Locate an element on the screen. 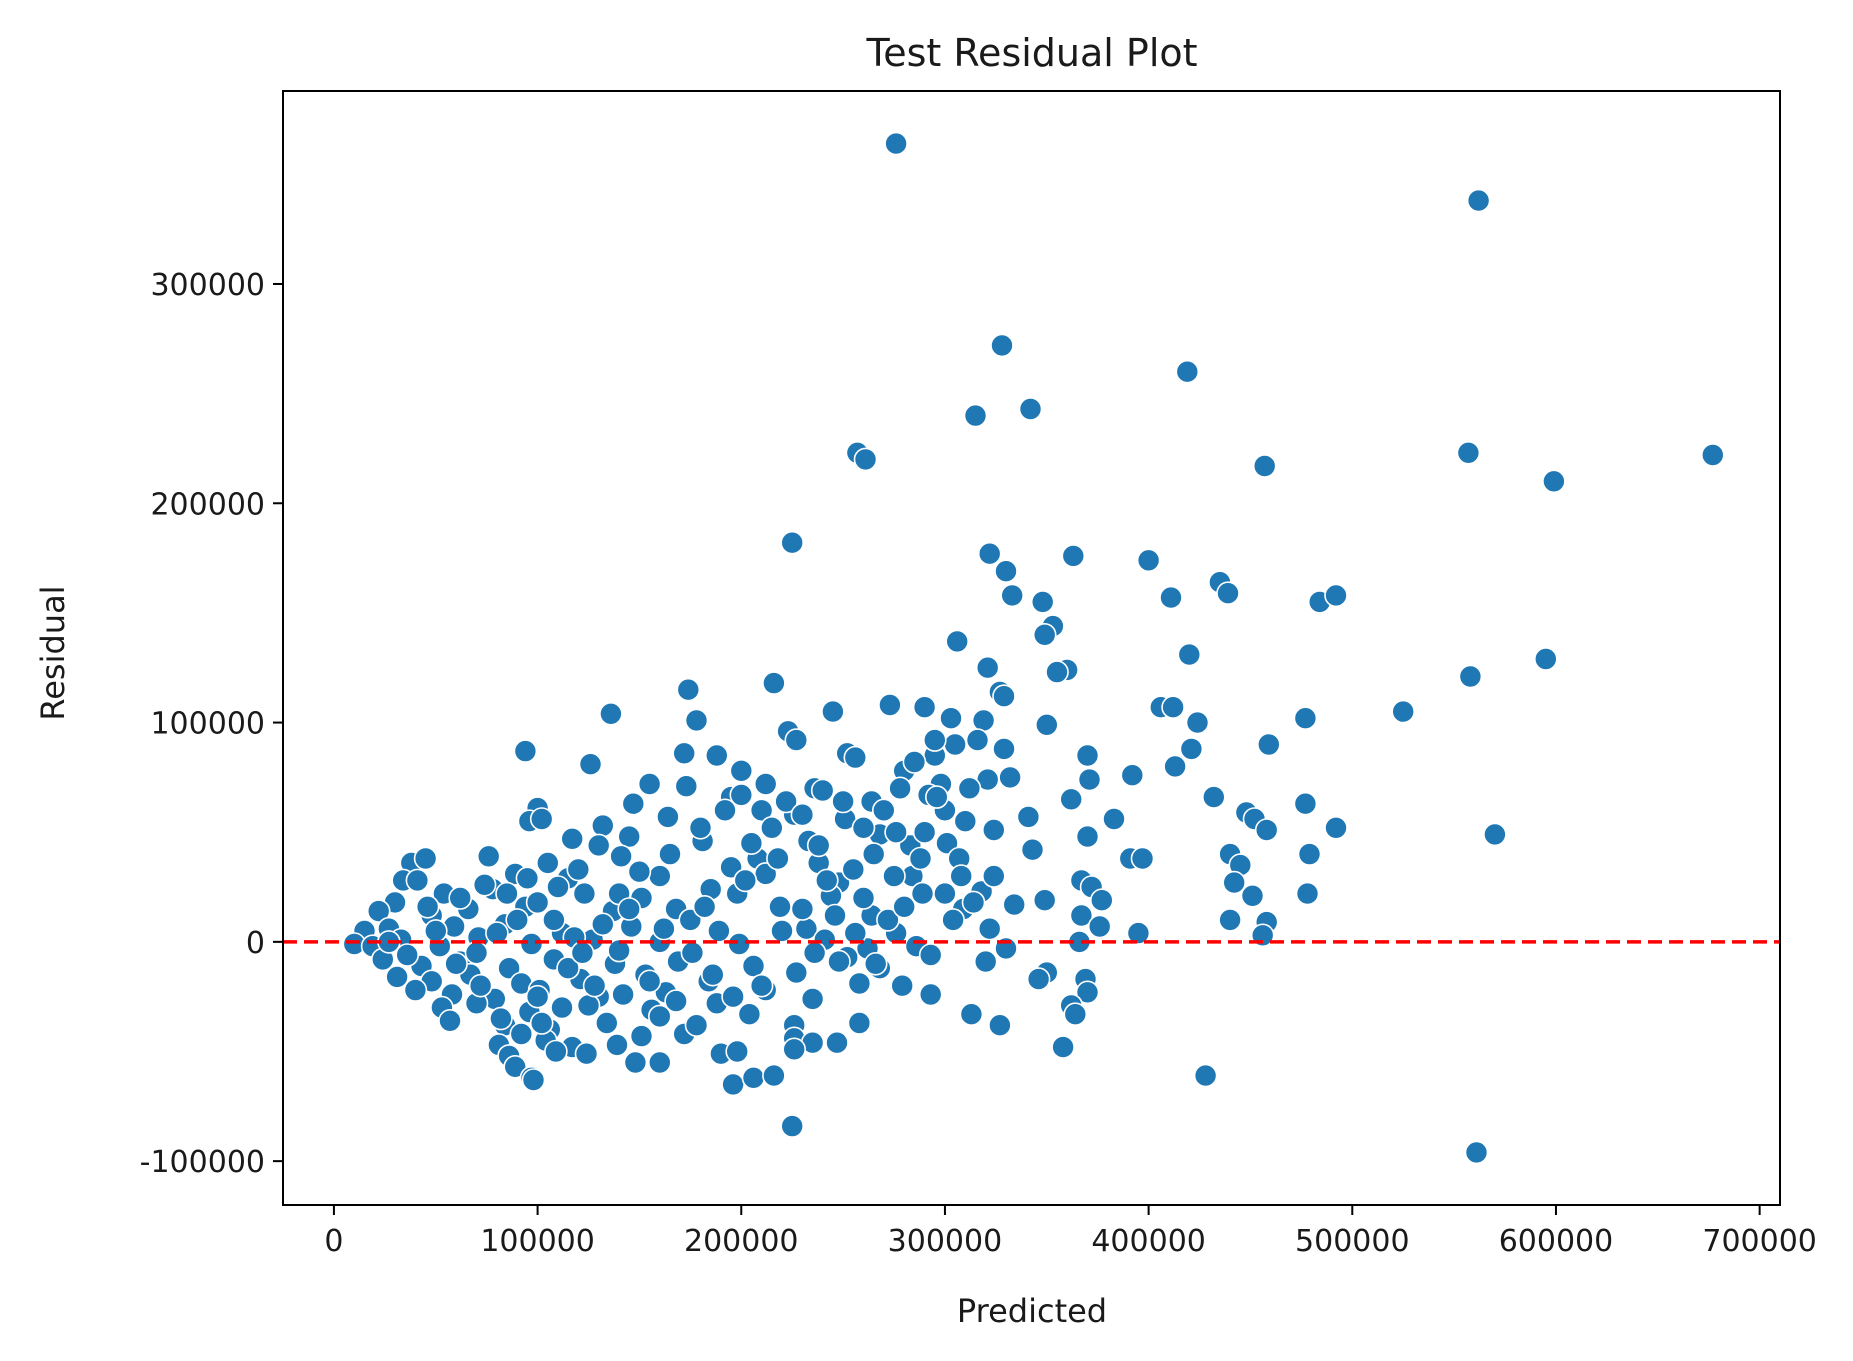  y-tick-label: 0 is located at coordinates (255, 943).